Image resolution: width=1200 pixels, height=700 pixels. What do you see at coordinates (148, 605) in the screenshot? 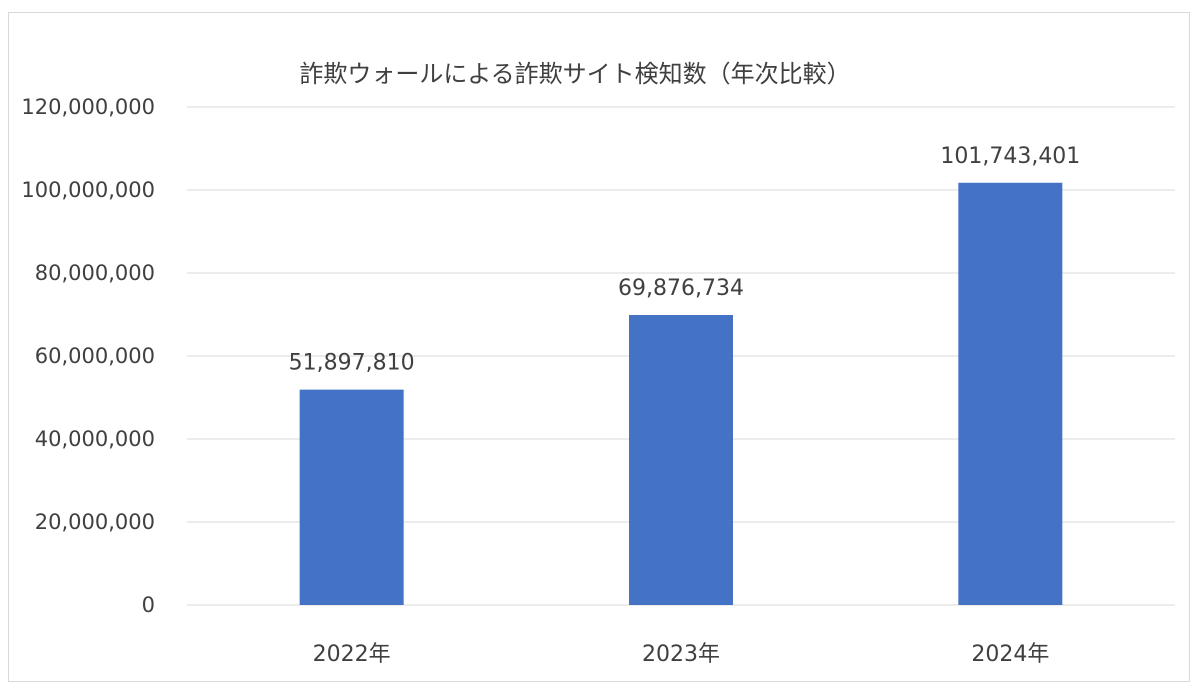
I see `y-tick-label: 0` at bounding box center [148, 605].